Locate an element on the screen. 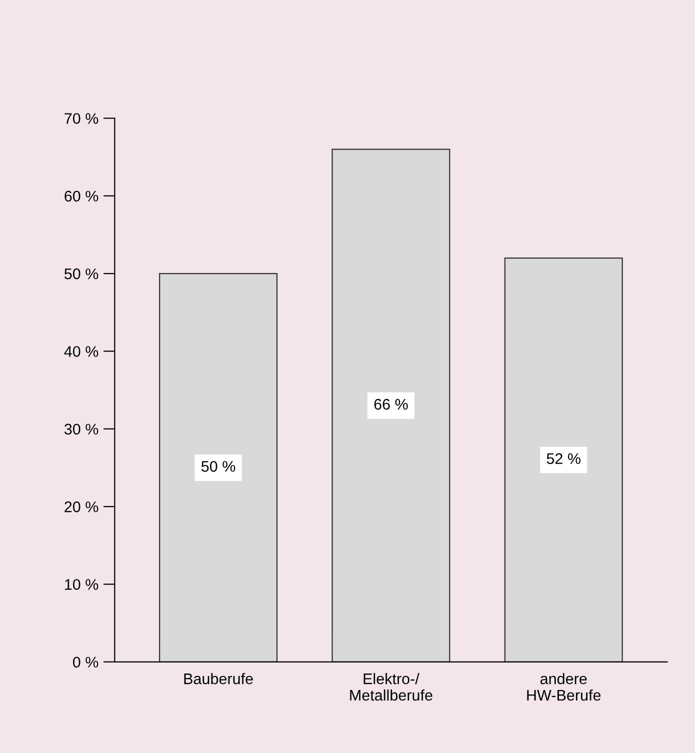  y-tick-label: 40 % is located at coordinates (81, 351).